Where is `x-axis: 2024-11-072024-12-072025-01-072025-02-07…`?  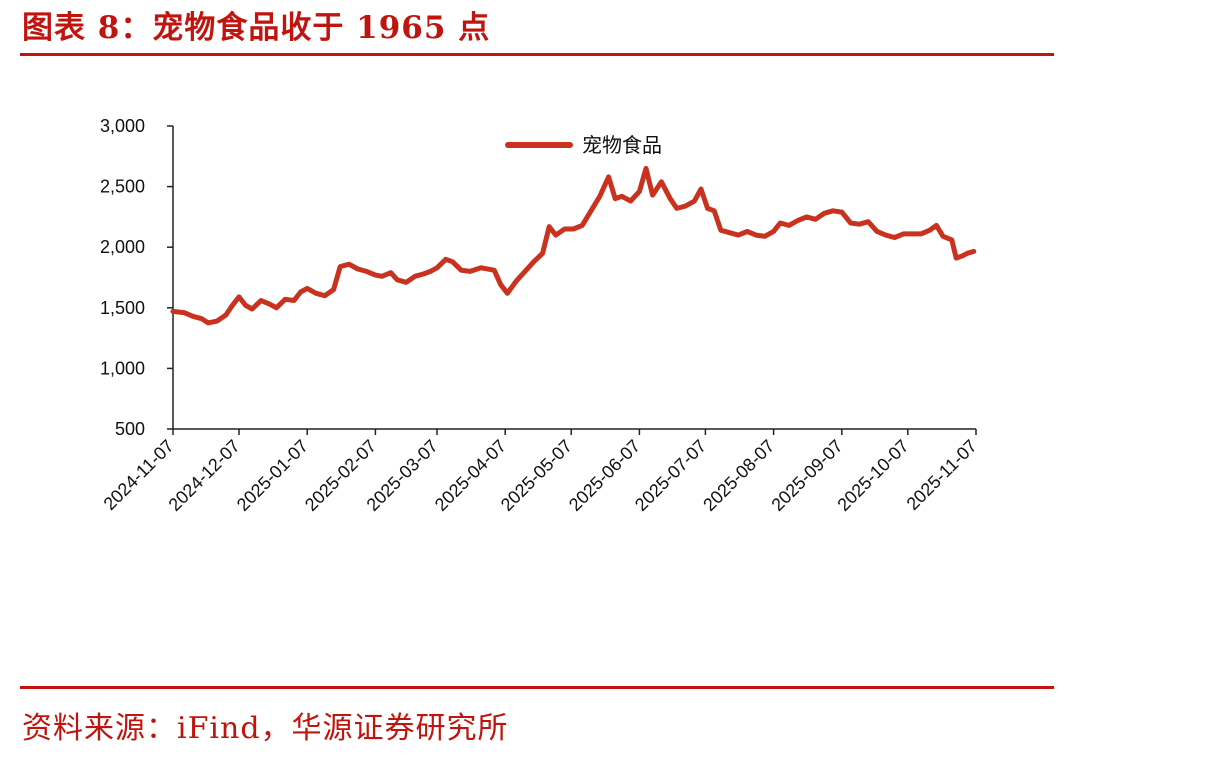
x-axis: 2024-11-072024-12-072025-01-072025-02-07… is located at coordinates (540, 471).